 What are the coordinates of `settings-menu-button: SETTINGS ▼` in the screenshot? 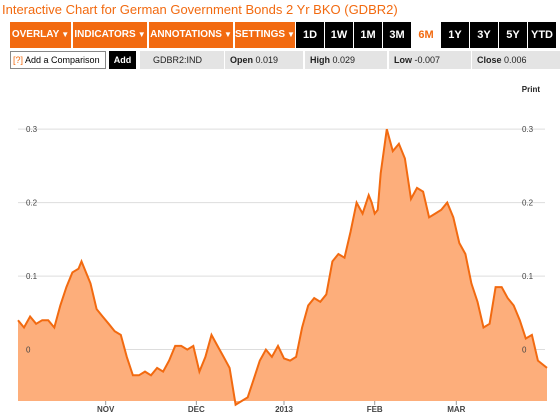 It's located at (265, 35).